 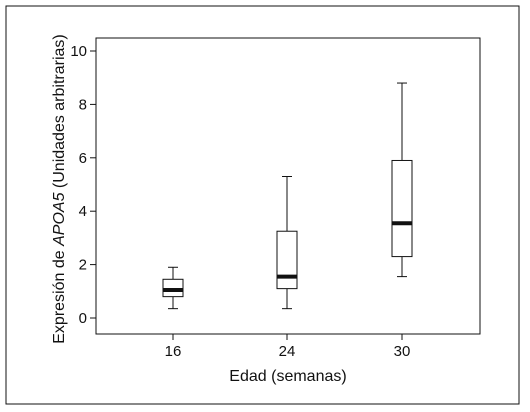 I want to click on y-axis-title-gene: APOA5, so click(x=59, y=219).